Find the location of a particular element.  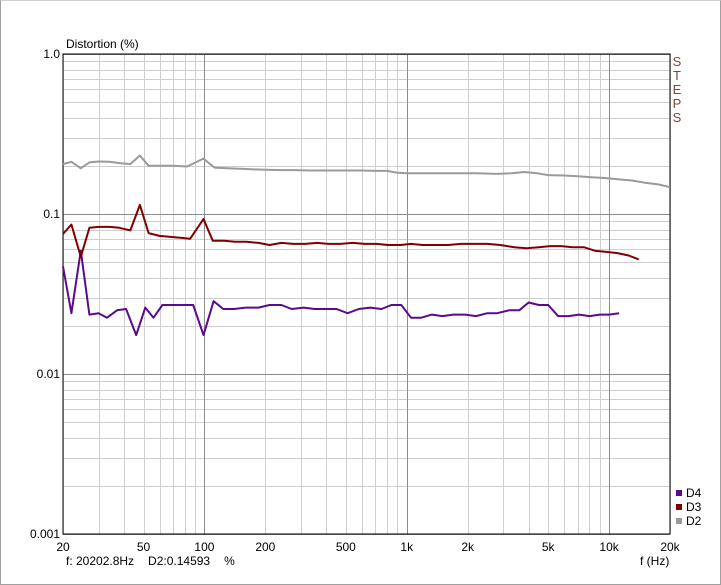

y-tick-label: 1.0 is located at coordinates (51, 54).